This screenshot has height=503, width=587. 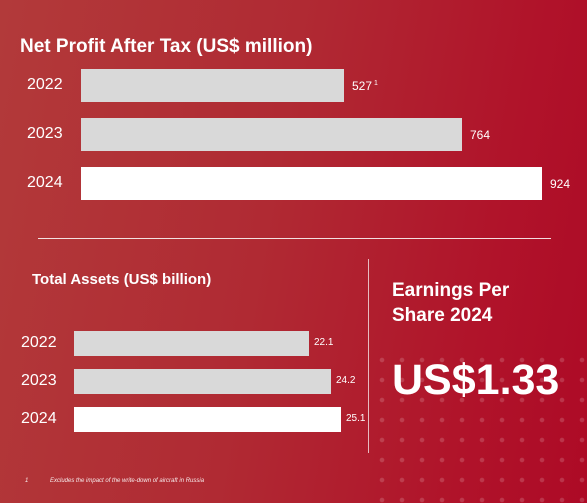 I want to click on value-label-2022: 527 1, so click(x=365, y=86).